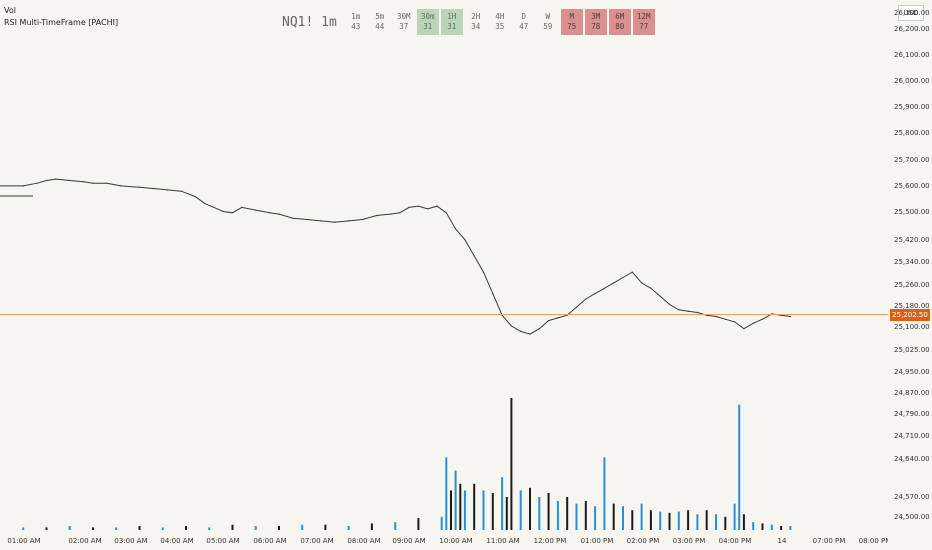 The height and width of the screenshot is (550, 932). I want to click on rsi-cell-3m: 3M 78, so click(595, 22).